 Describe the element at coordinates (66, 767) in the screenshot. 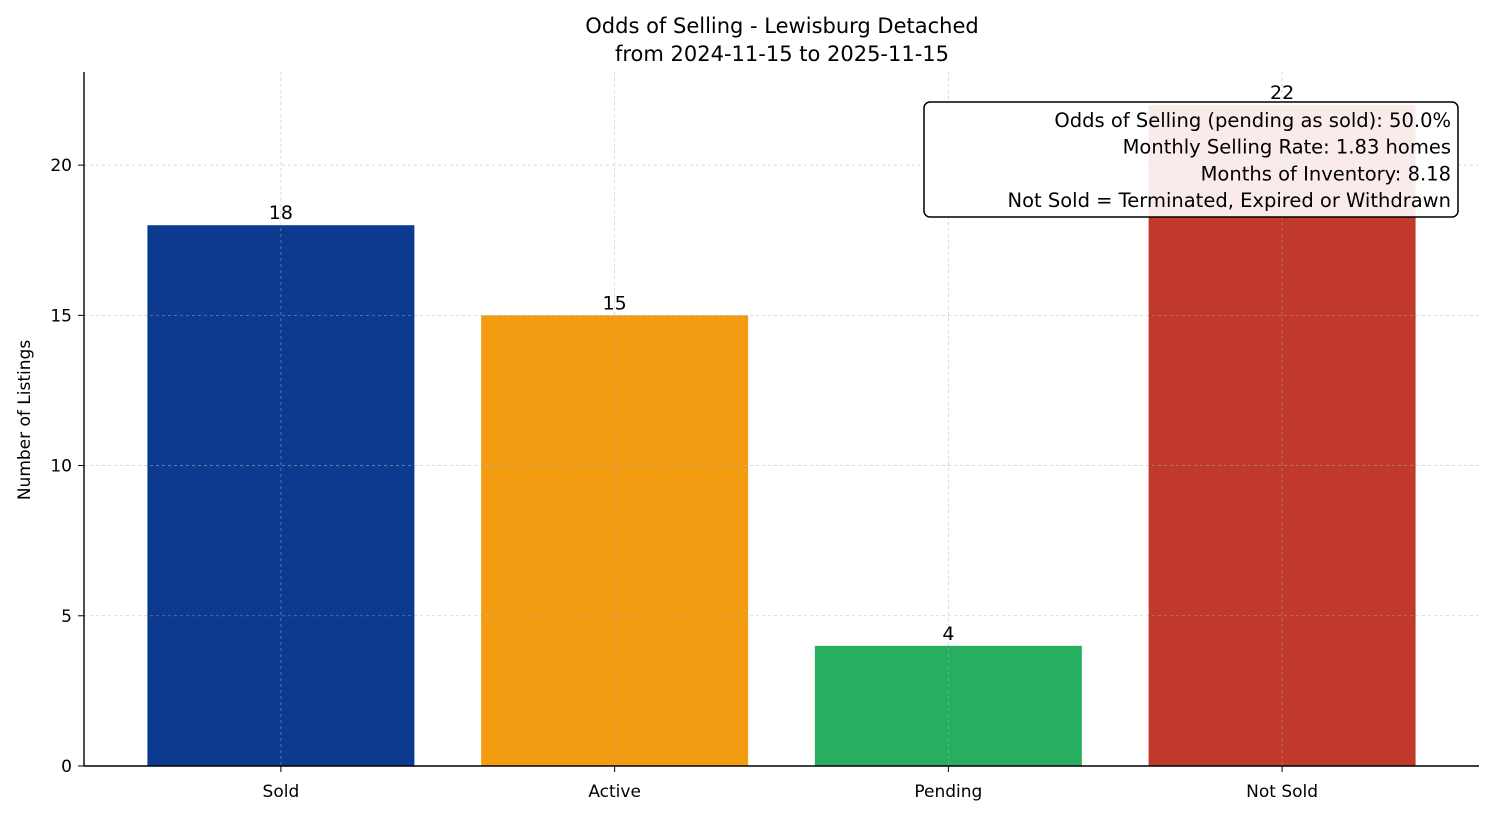

I see `y-tick-label: 0` at that location.